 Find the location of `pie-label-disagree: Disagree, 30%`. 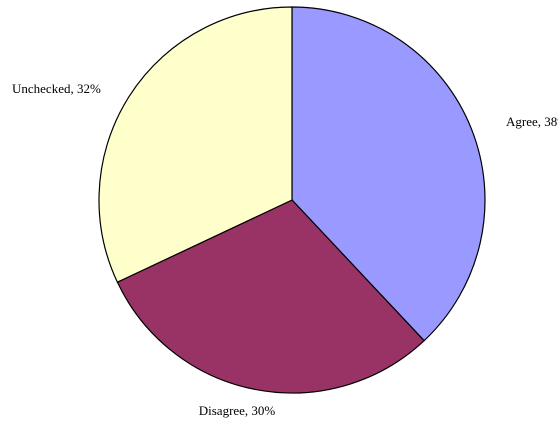

pie-label-disagree: Disagree, 30% is located at coordinates (237, 410).